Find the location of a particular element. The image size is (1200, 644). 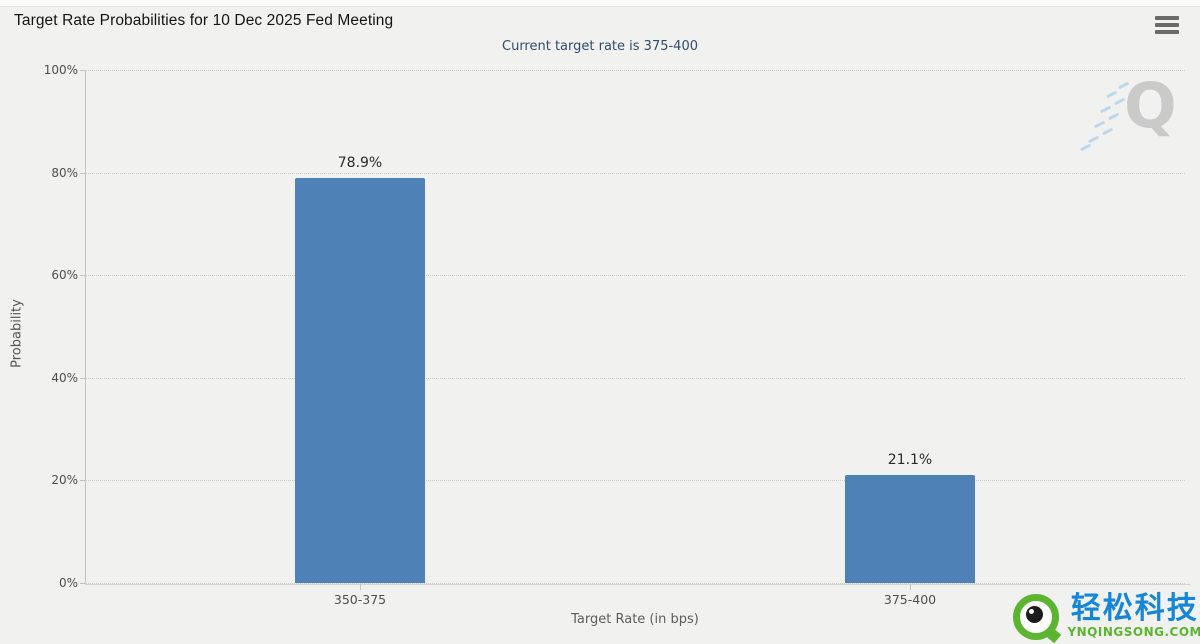

y-axis-line is located at coordinates (85, 327).